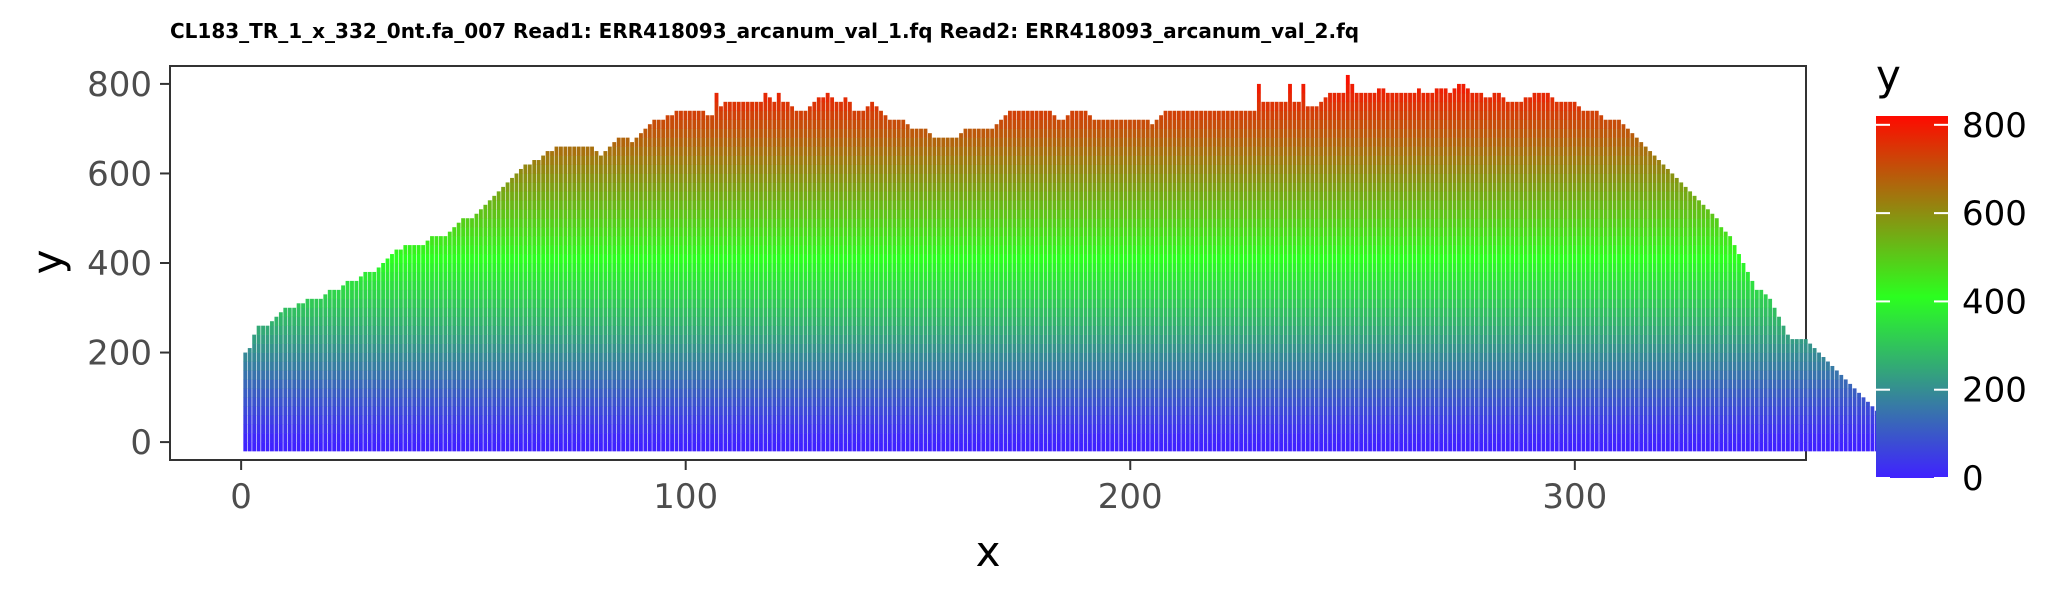 Image resolution: width=2066 pixels, height=590 pixels. I want to click on y-tick-label: 400, so click(119, 264).